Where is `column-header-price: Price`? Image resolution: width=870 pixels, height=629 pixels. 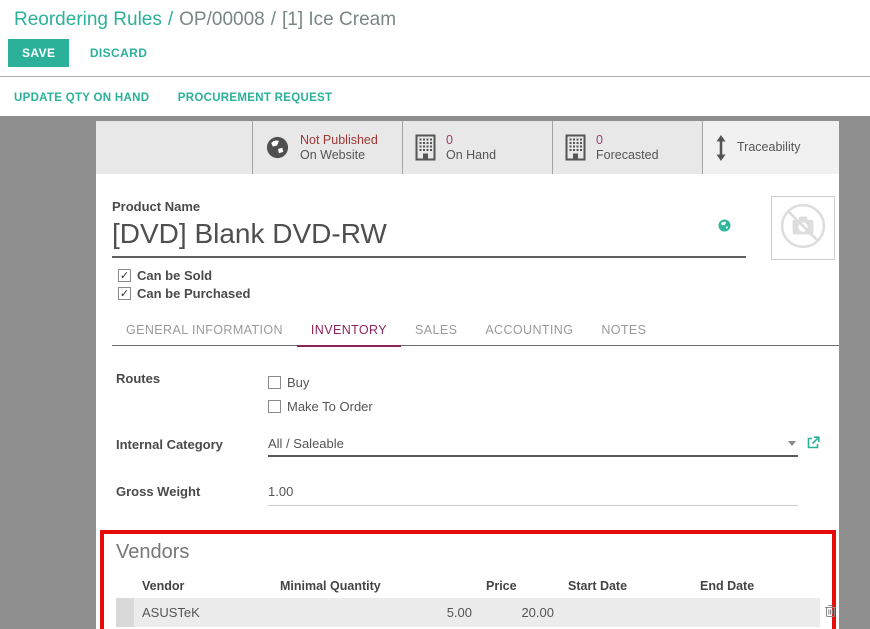 column-header-price: Price is located at coordinates (501, 586).